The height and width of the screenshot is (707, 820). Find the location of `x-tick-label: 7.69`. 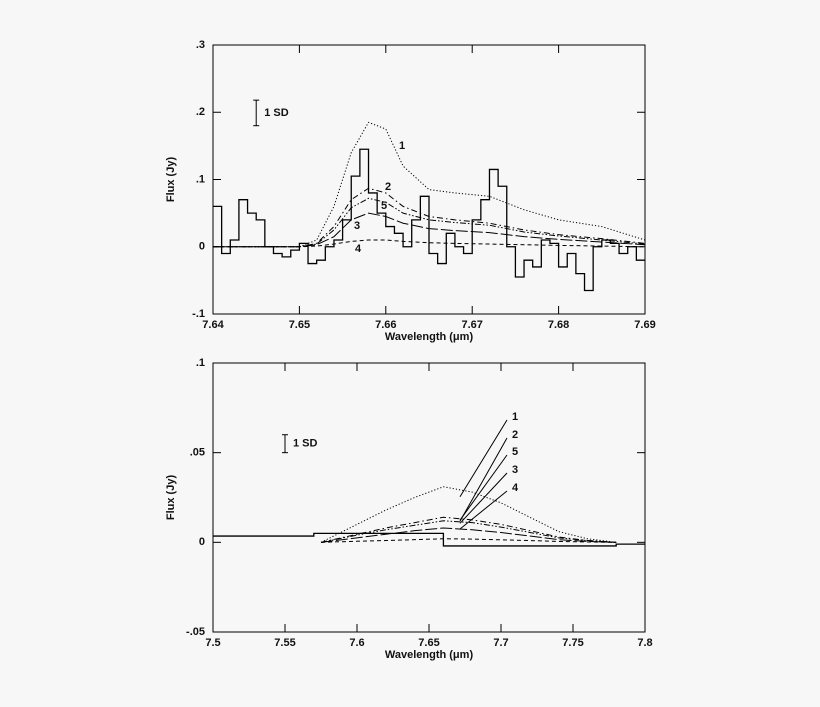

x-tick-label: 7.69 is located at coordinates (644, 325).